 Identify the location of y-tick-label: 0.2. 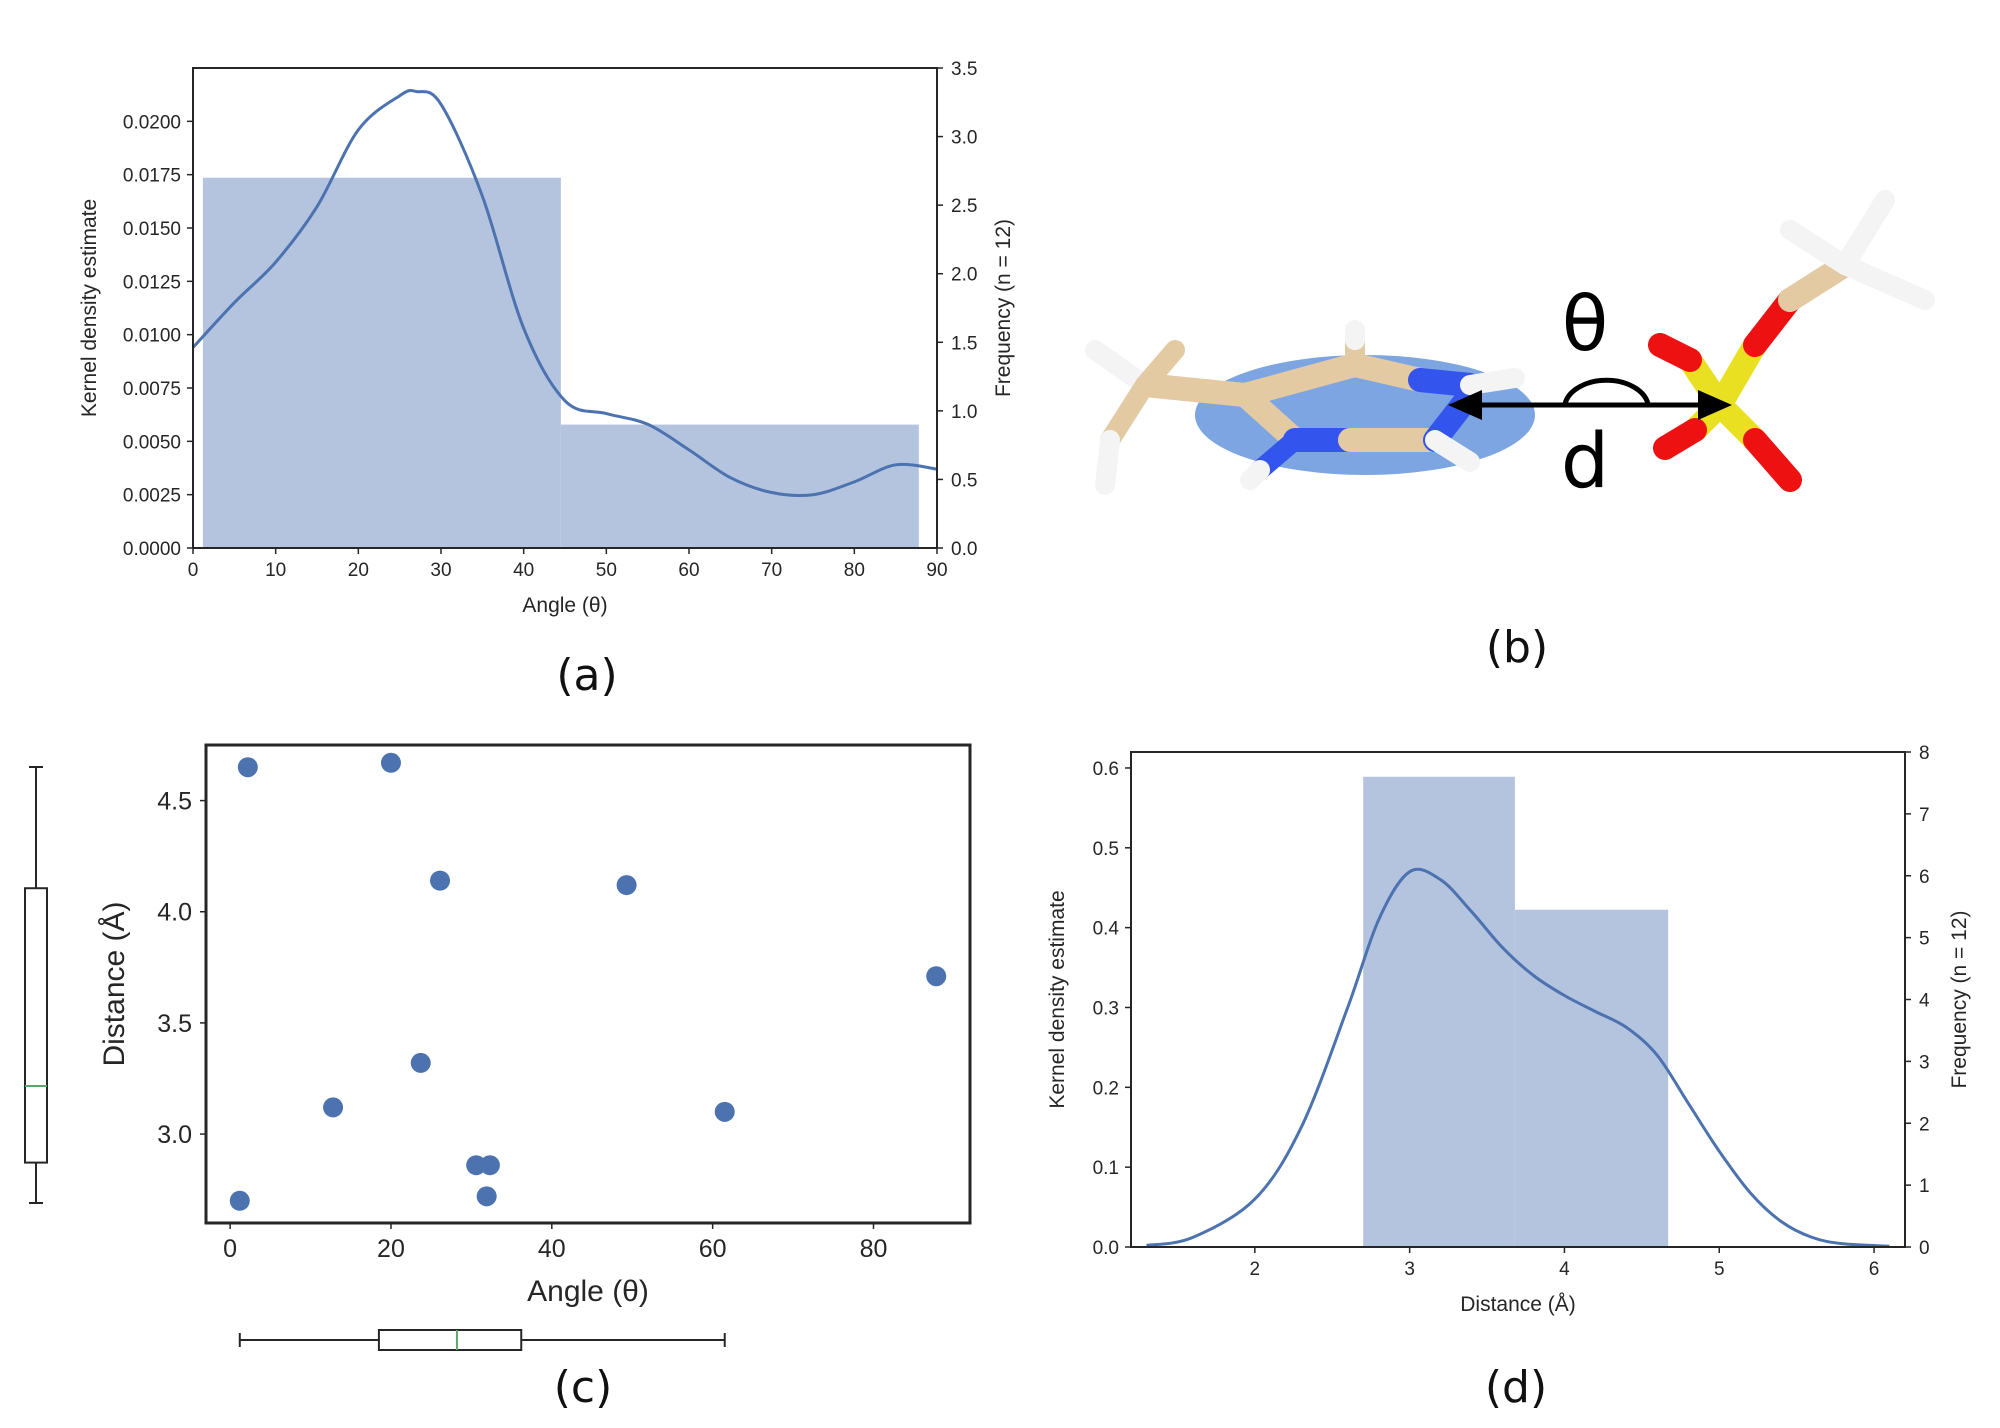
(1106, 1088).